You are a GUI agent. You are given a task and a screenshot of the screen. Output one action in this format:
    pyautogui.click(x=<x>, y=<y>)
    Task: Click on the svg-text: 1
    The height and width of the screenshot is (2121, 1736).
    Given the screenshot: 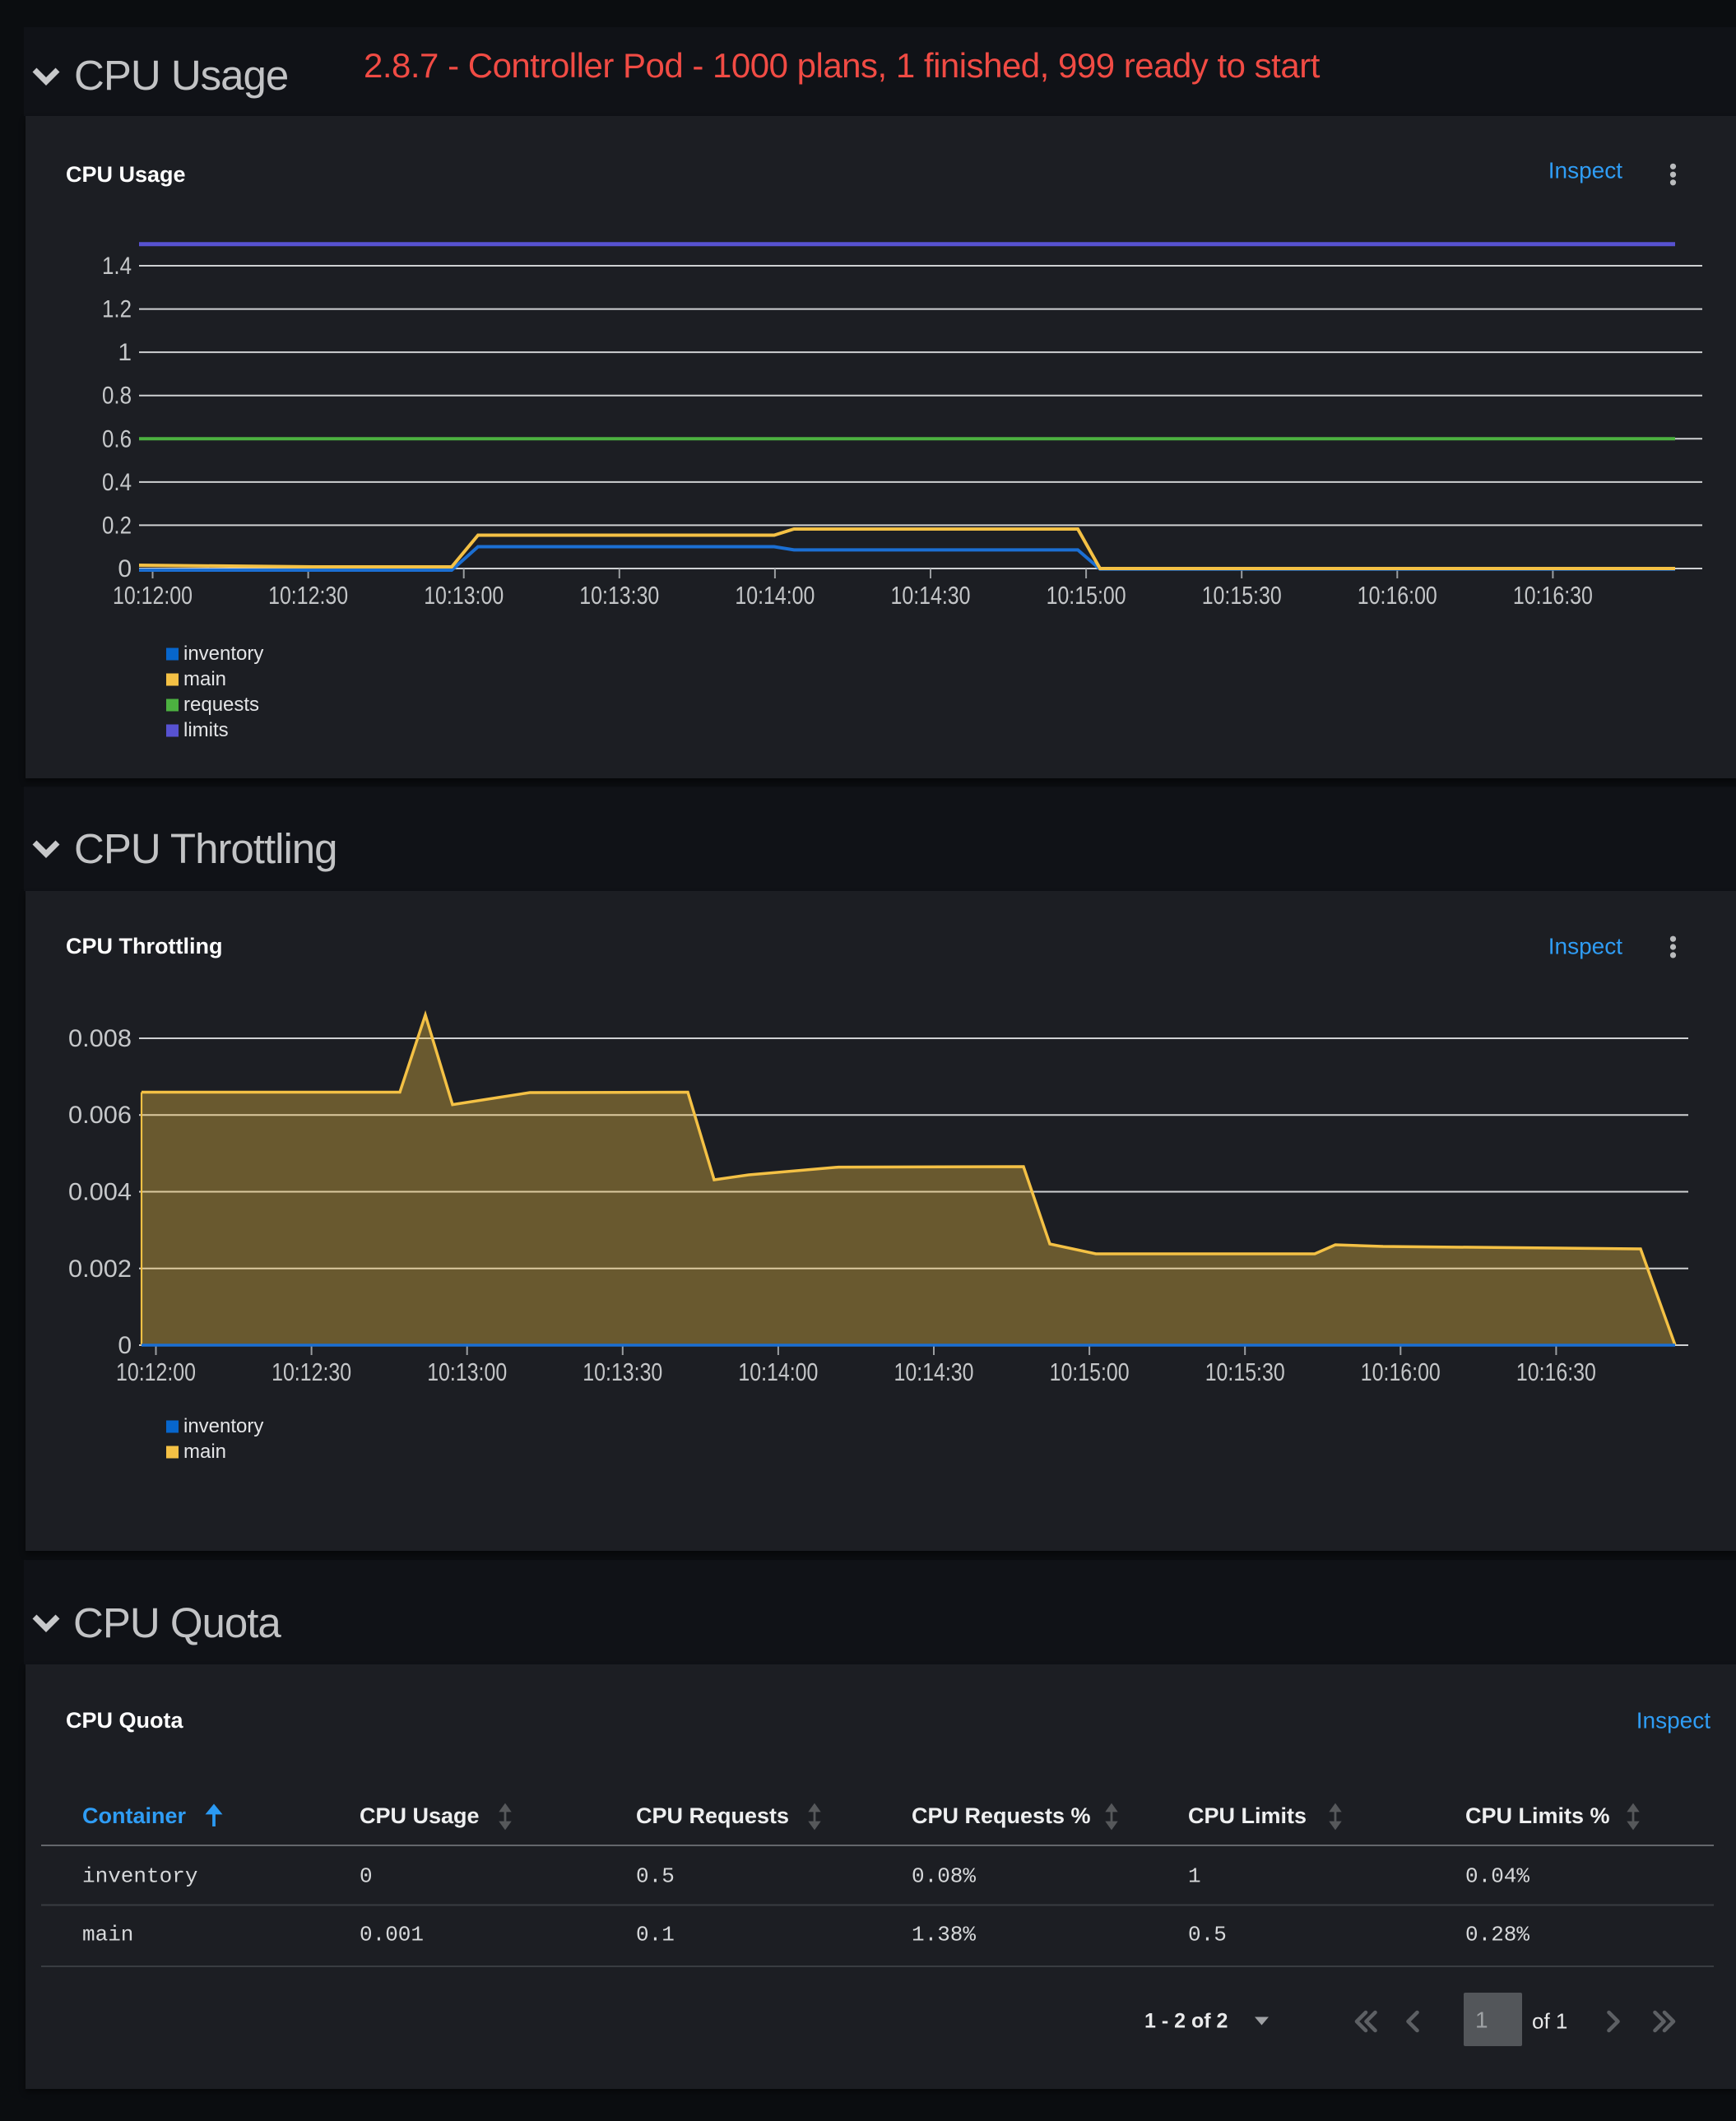 What is the action you would take?
    pyautogui.click(x=125, y=352)
    